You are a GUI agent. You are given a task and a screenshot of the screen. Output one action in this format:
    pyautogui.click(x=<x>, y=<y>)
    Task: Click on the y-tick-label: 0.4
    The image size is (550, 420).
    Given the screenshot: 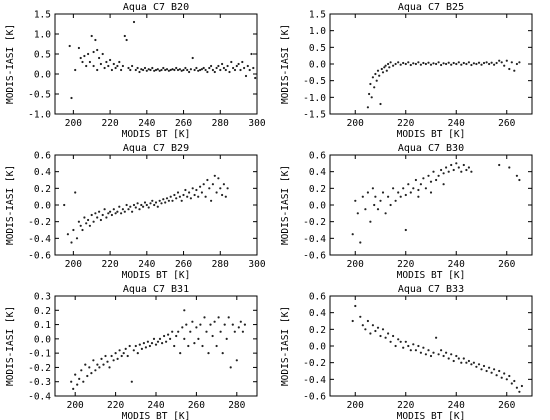 What is the action you would take?
    pyautogui.click(x=42, y=172)
    